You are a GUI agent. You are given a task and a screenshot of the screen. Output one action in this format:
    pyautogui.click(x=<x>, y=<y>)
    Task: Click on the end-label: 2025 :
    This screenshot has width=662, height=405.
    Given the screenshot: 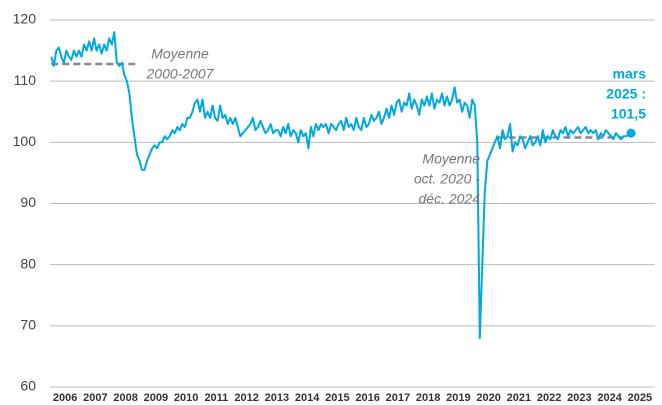 What is the action you would take?
    pyautogui.click(x=626, y=94)
    